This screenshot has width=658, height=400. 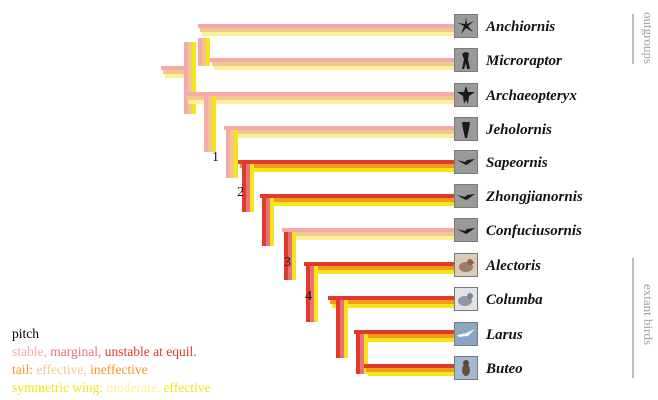 What do you see at coordinates (517, 163) in the screenshot?
I see `taxon-label-sapeornis: Sapeornis` at bounding box center [517, 163].